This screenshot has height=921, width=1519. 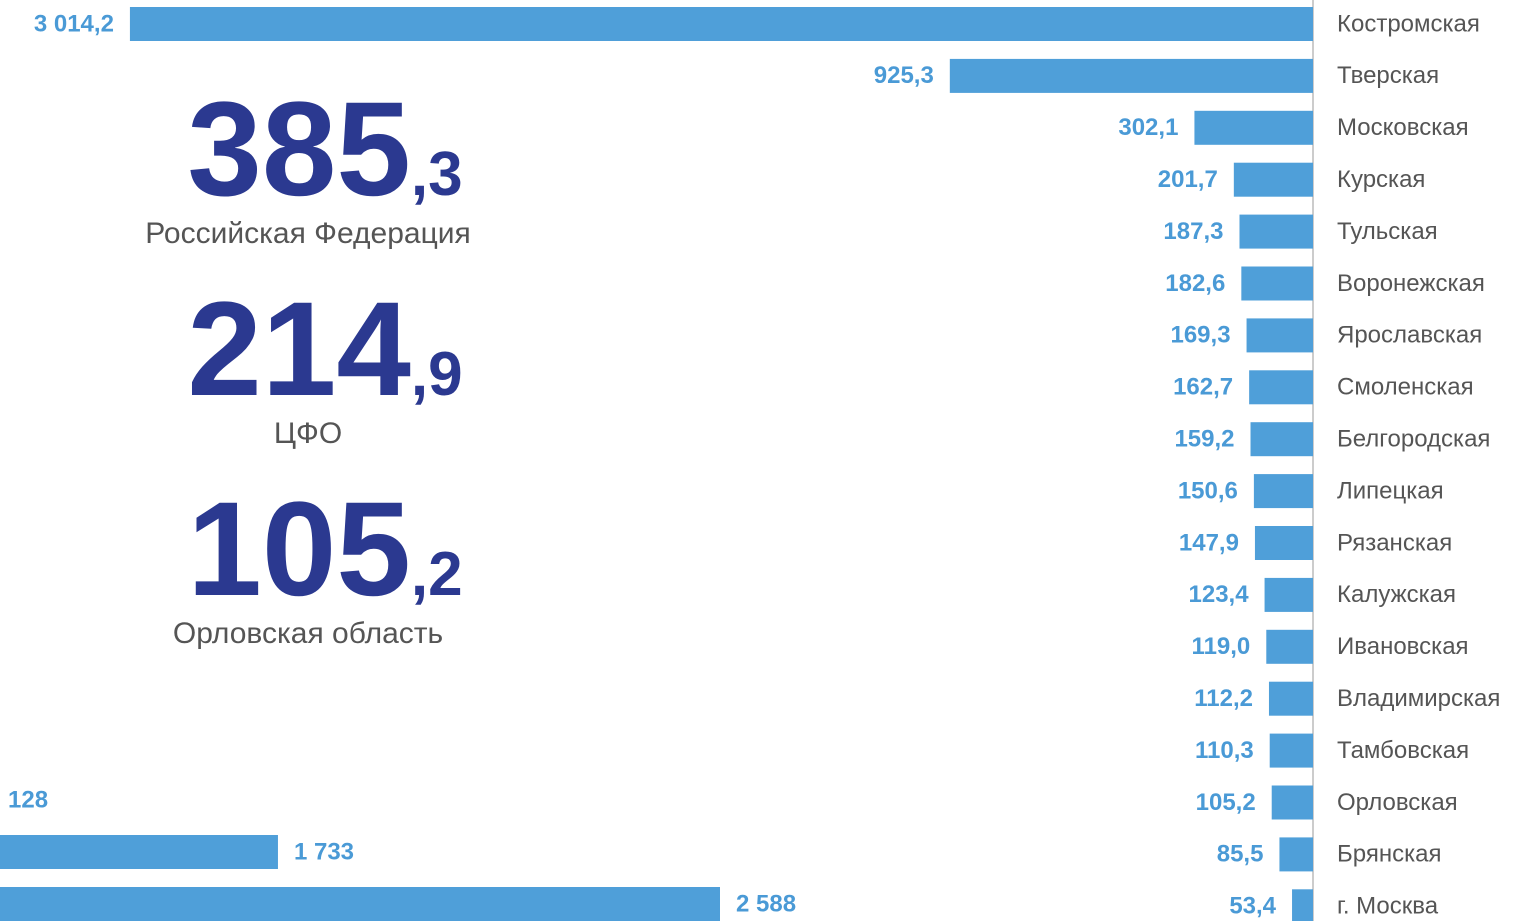 I want to click on category-label: Костромская, so click(x=1408, y=23).